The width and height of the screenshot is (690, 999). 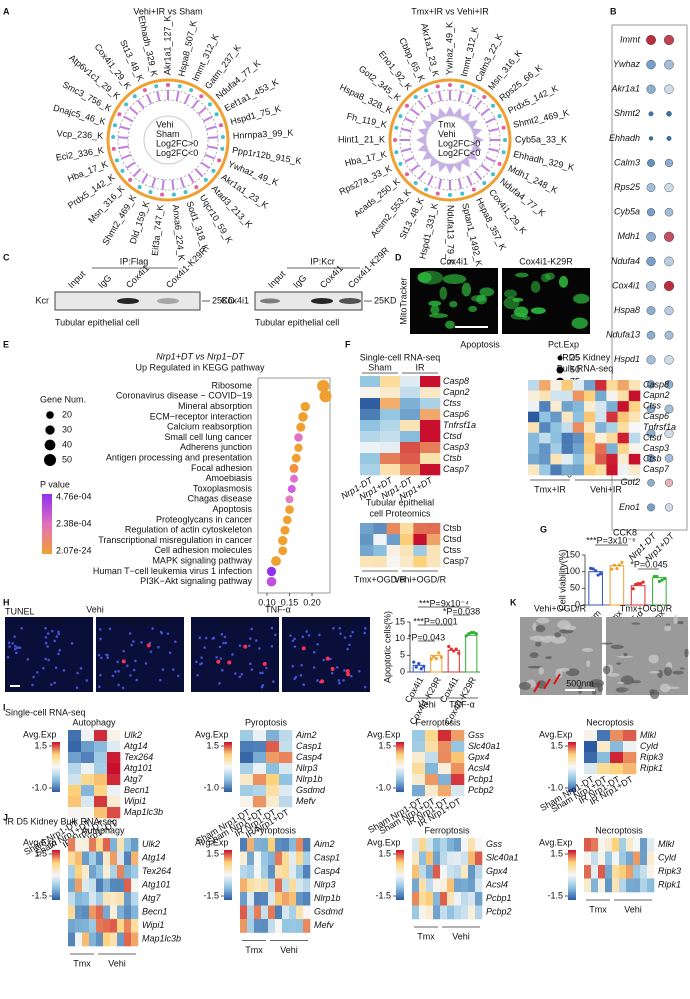 What do you see at coordinates (366, 158) in the screenshot?
I see `site-label: Hba_17_K` at bounding box center [366, 158].